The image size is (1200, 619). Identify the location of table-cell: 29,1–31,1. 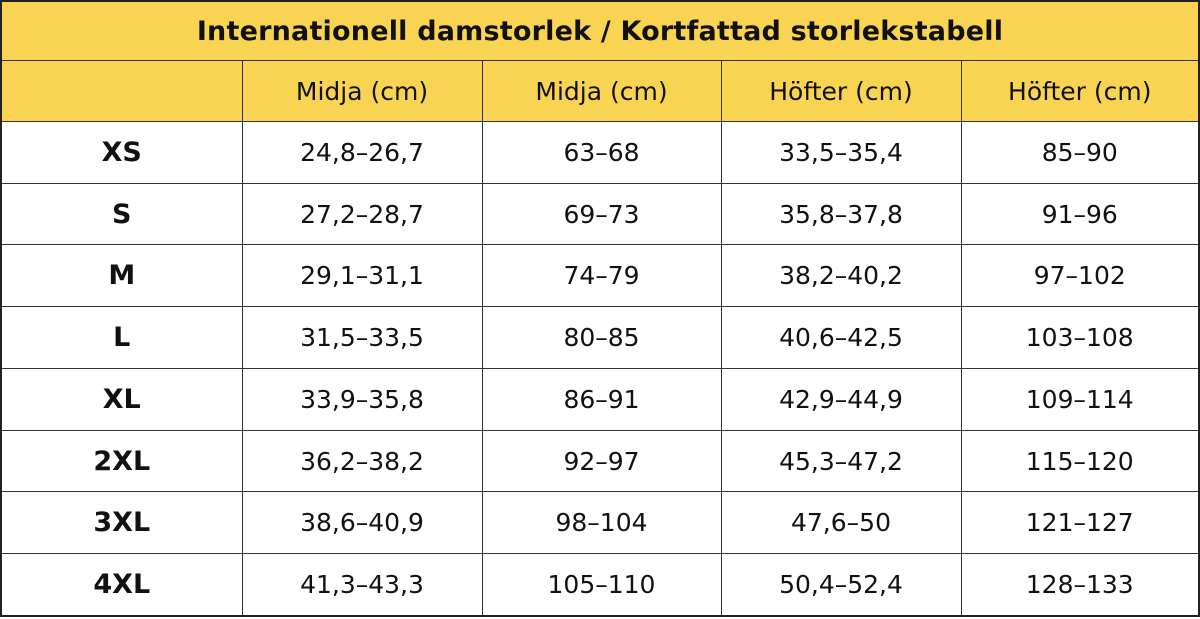
(362, 276).